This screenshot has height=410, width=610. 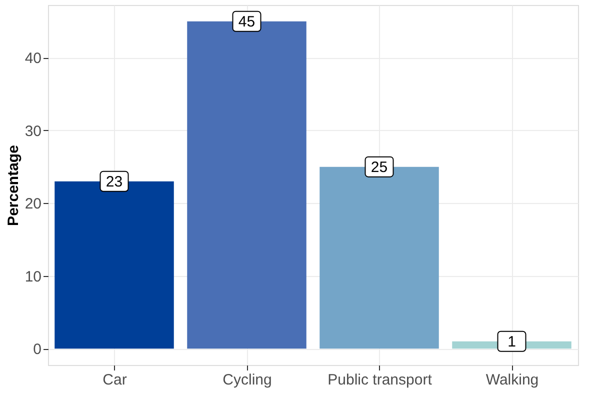 I want to click on y-tick-label: 0, so click(x=37, y=349).